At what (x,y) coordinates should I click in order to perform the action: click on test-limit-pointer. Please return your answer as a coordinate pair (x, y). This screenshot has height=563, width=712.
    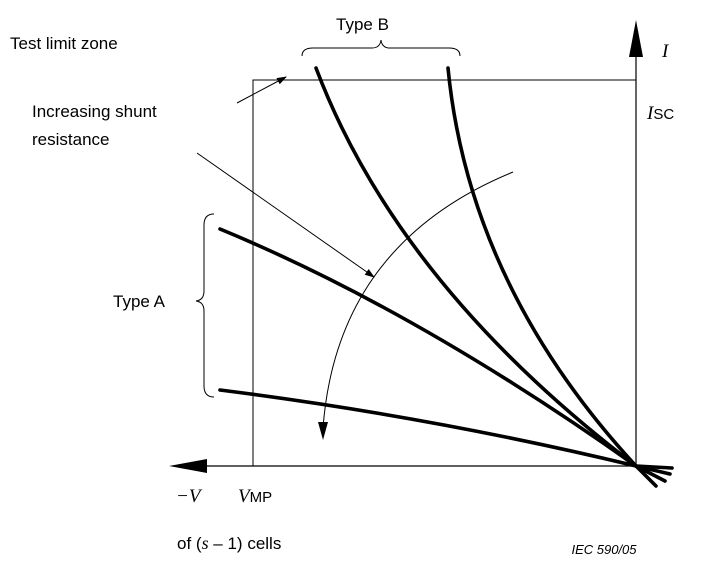
    Looking at the image, I should click on (261, 90).